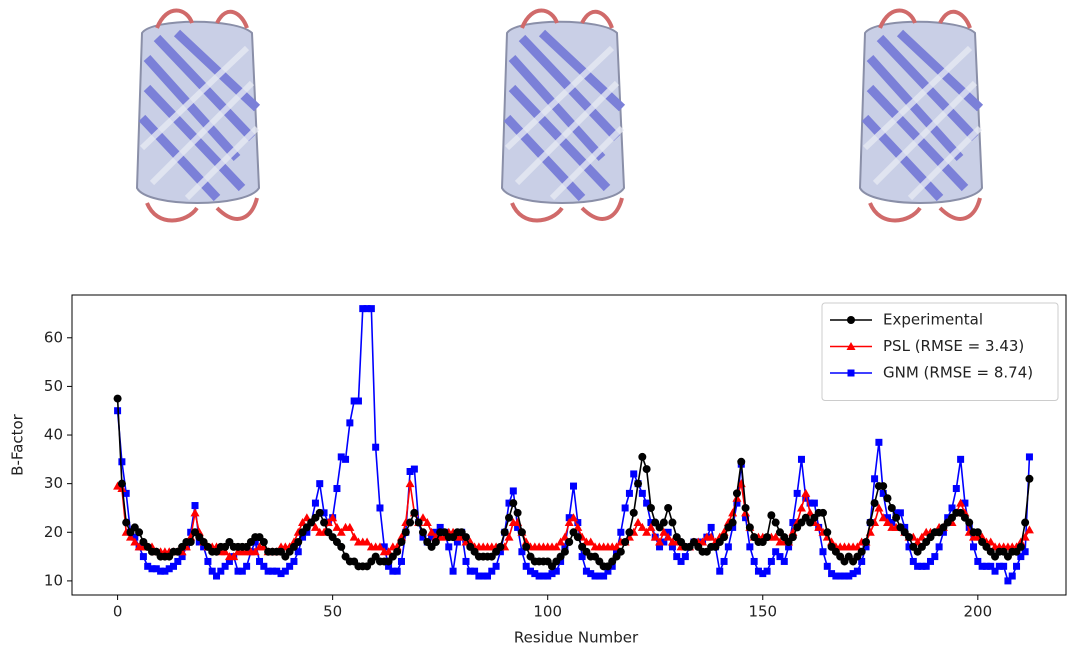 This screenshot has width=1069, height=648. I want to click on y-tick-label: 20, so click(53, 532).